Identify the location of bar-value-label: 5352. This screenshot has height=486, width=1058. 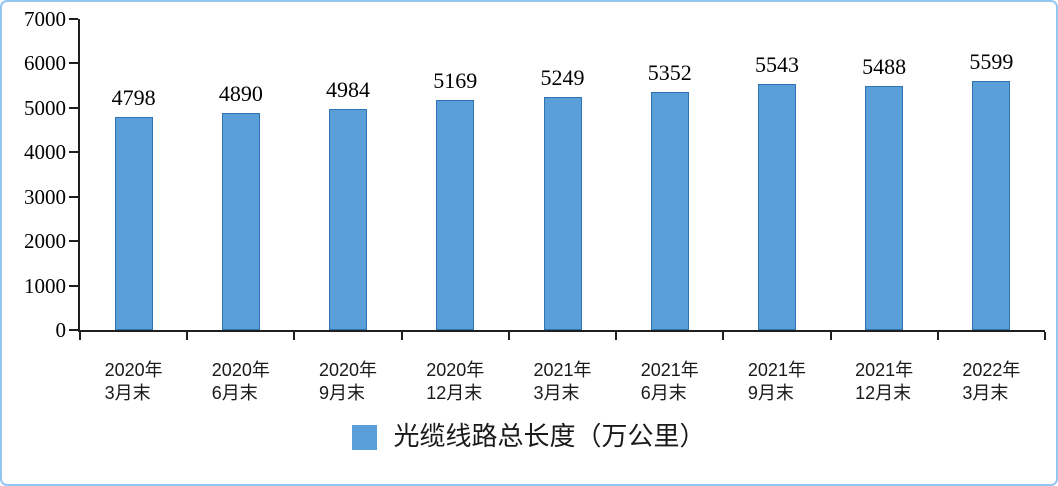
(669, 73).